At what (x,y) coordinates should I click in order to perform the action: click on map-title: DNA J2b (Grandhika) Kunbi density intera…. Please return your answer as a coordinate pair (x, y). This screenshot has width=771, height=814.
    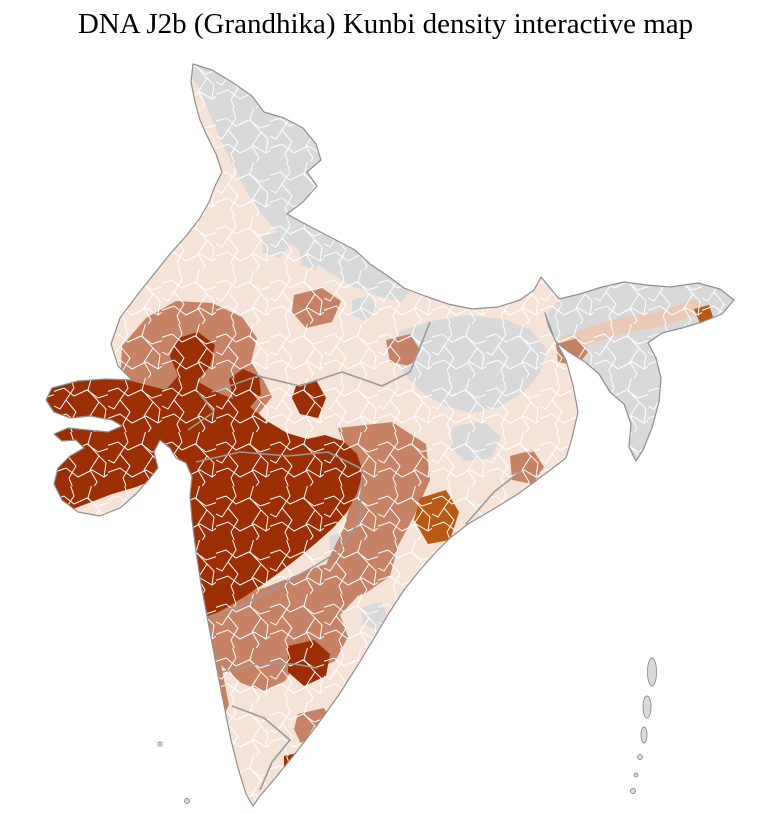
    Looking at the image, I should click on (385, 24).